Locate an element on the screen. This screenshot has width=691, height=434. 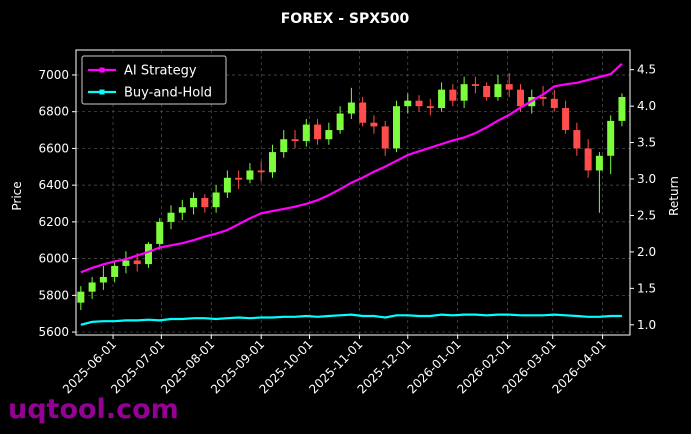
y-tick-label: 6600 is located at coordinates (53, 148).